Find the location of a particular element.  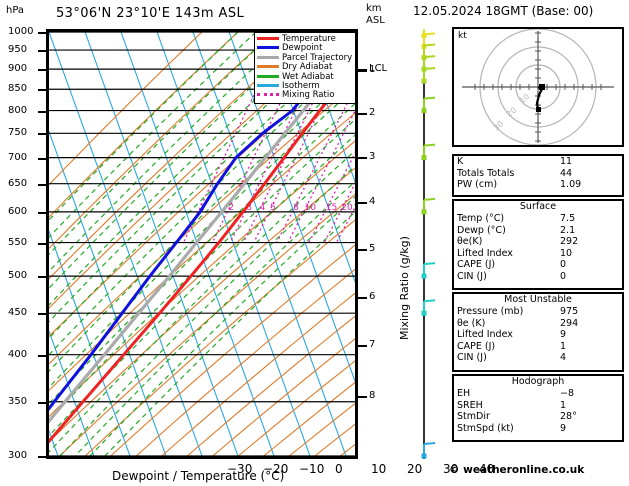

wind-barb-column is located at coordinates (428, 244).